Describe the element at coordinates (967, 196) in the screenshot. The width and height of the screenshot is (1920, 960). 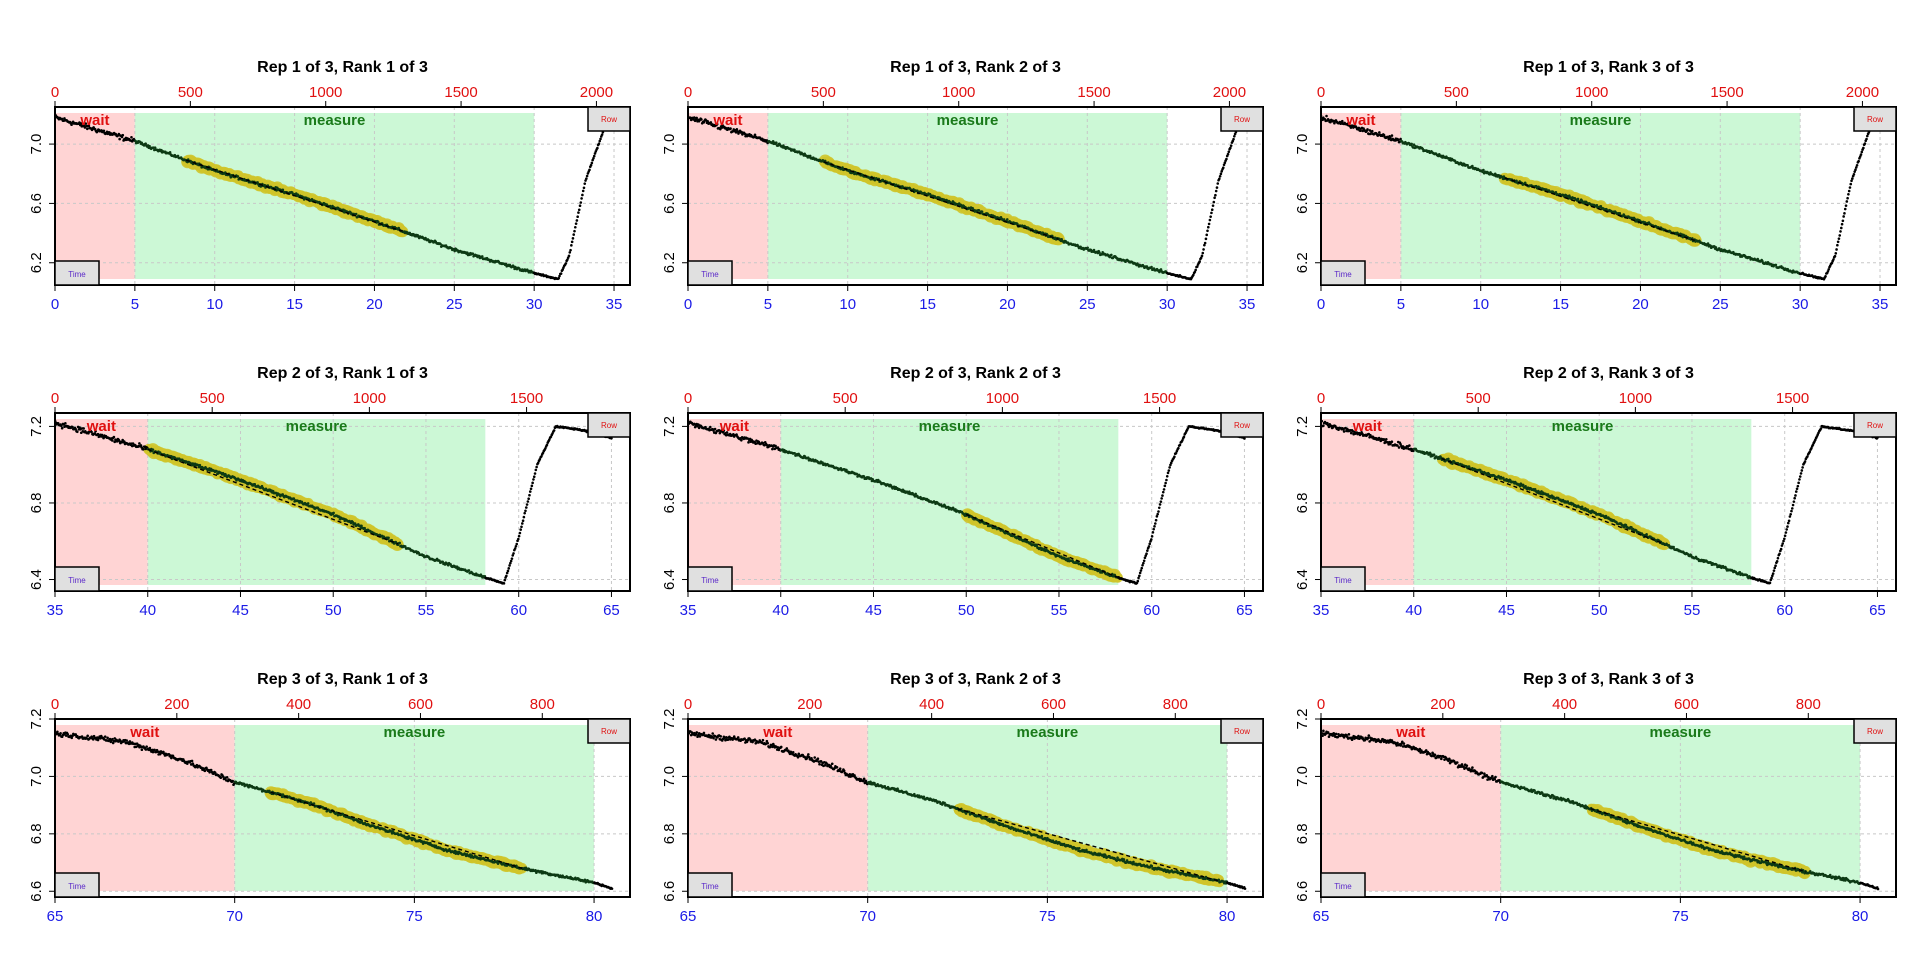
I see `measure-region` at that location.